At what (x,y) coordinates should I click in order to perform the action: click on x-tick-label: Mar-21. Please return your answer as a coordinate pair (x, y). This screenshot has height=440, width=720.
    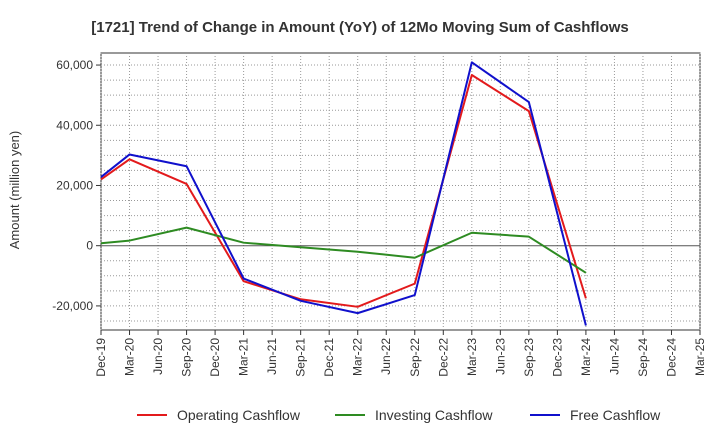
    Looking at the image, I should click on (244, 357).